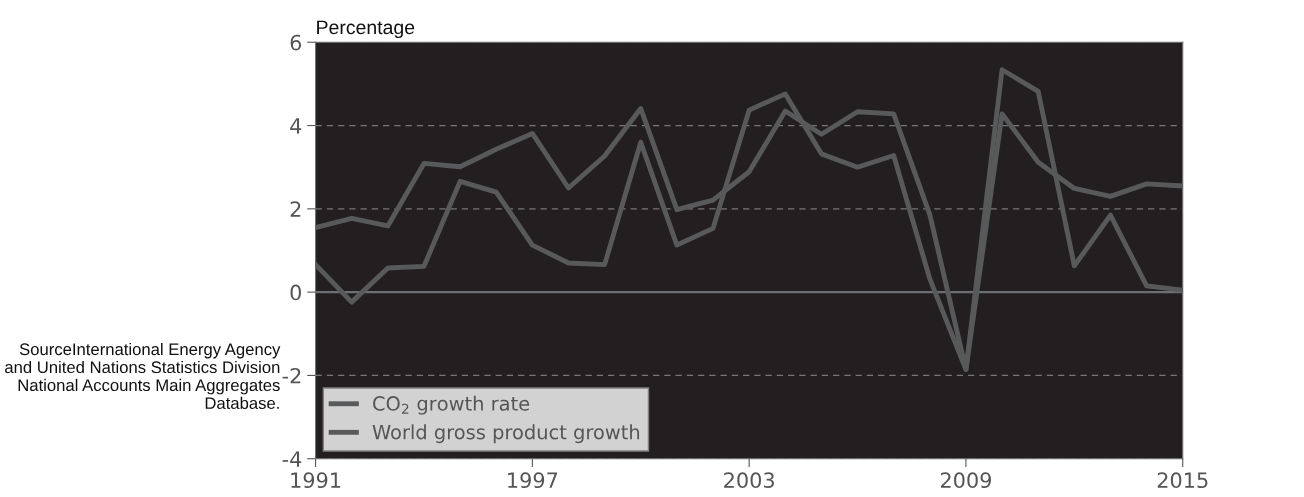 The width and height of the screenshot is (1304, 497). I want to click on y-tick-label: -4, so click(292, 459).